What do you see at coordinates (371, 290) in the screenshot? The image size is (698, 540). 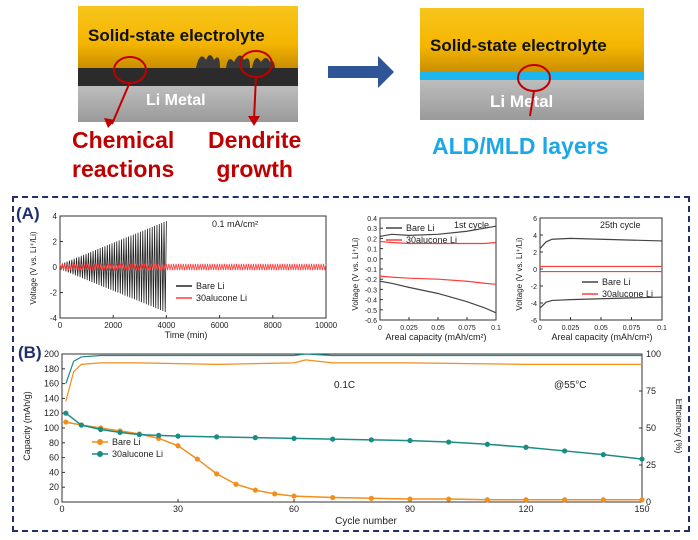 I see `y-tick-label: -0.3` at bounding box center [371, 290].